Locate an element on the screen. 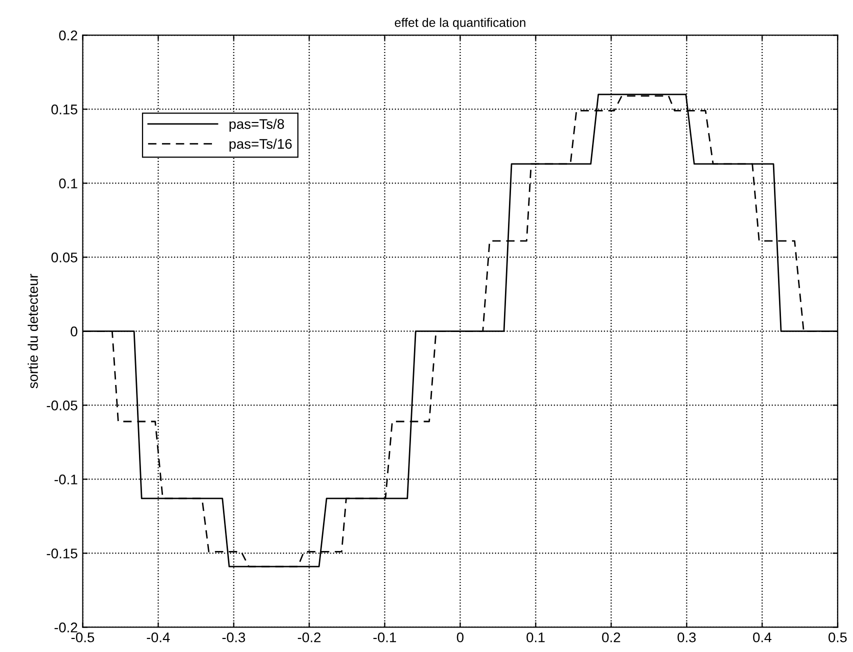 The width and height of the screenshot is (853, 652). x-tick-label: 0 is located at coordinates (460, 637).